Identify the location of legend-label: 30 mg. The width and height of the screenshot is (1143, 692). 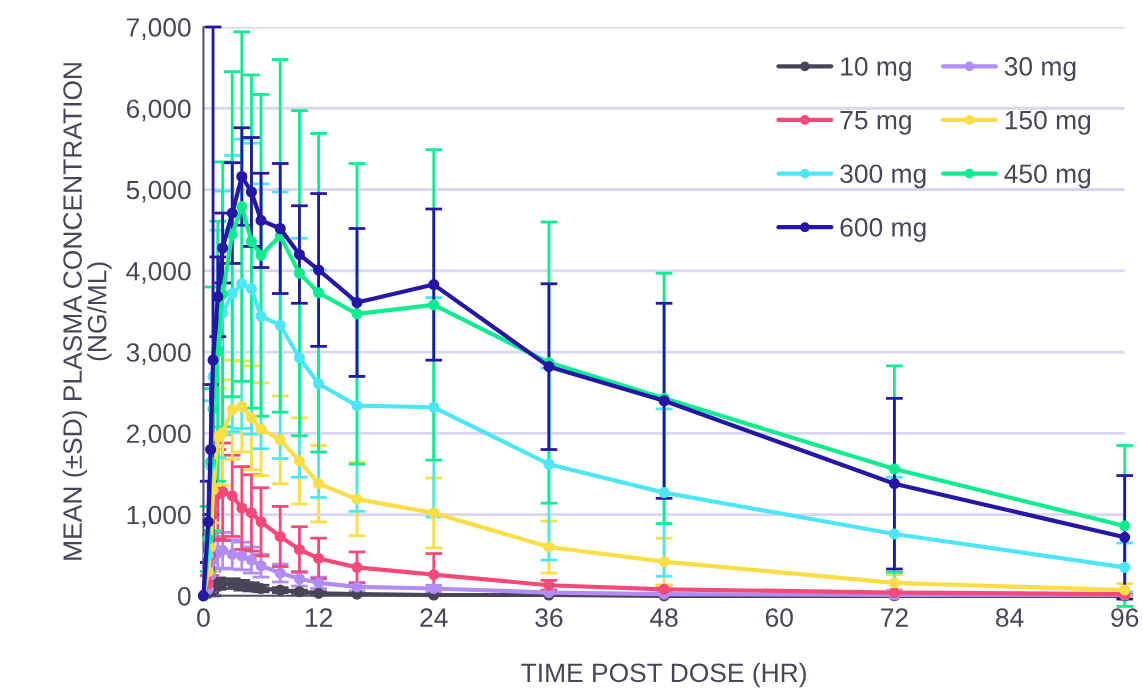
(1040, 69).